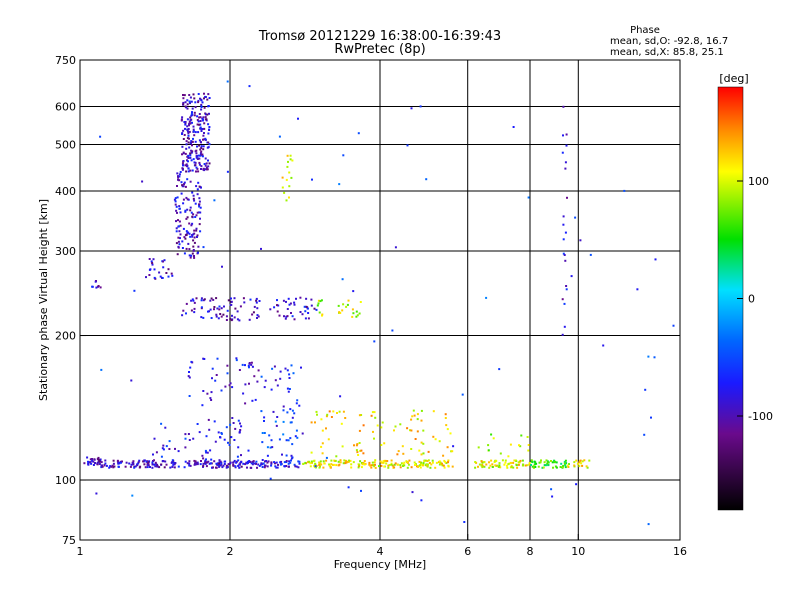 The image size is (800, 600). What do you see at coordinates (530, 551) in the screenshot?
I see `x-tick-label: 8` at bounding box center [530, 551].